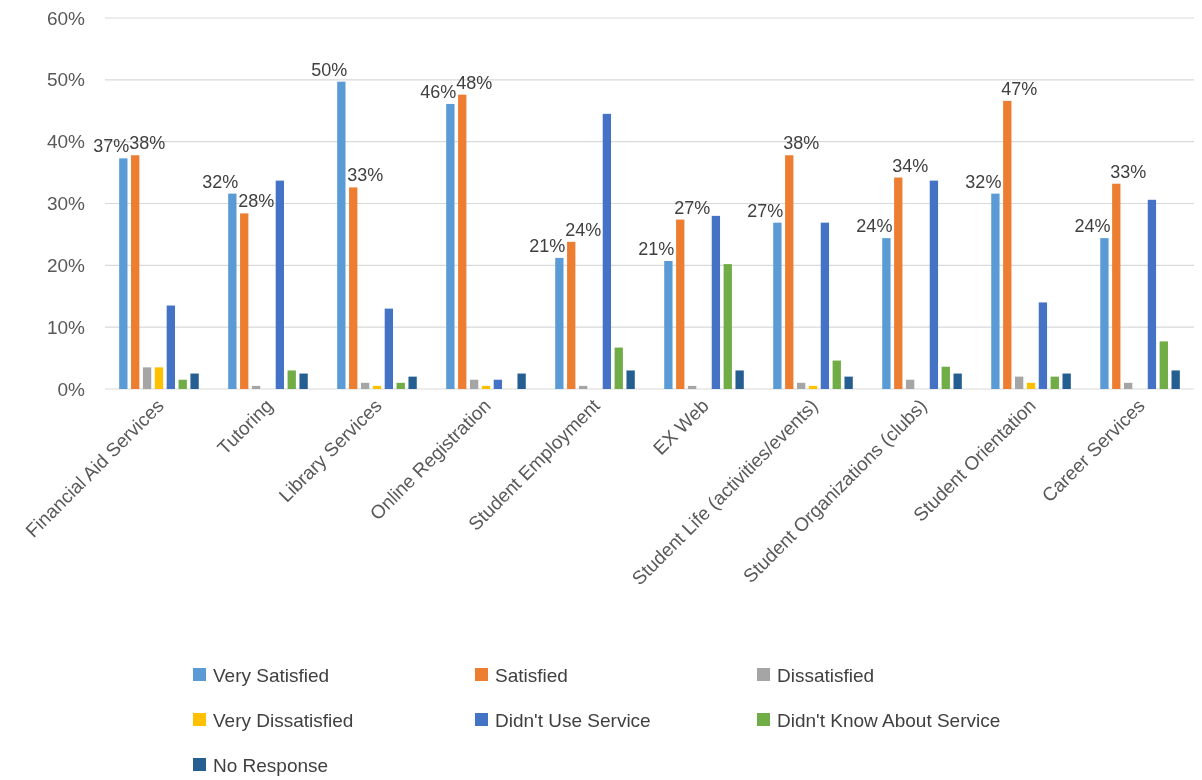 This screenshot has height=780, width=1202. Describe the element at coordinates (531, 675) in the screenshot. I see `legend-label: Satisfied` at that location.